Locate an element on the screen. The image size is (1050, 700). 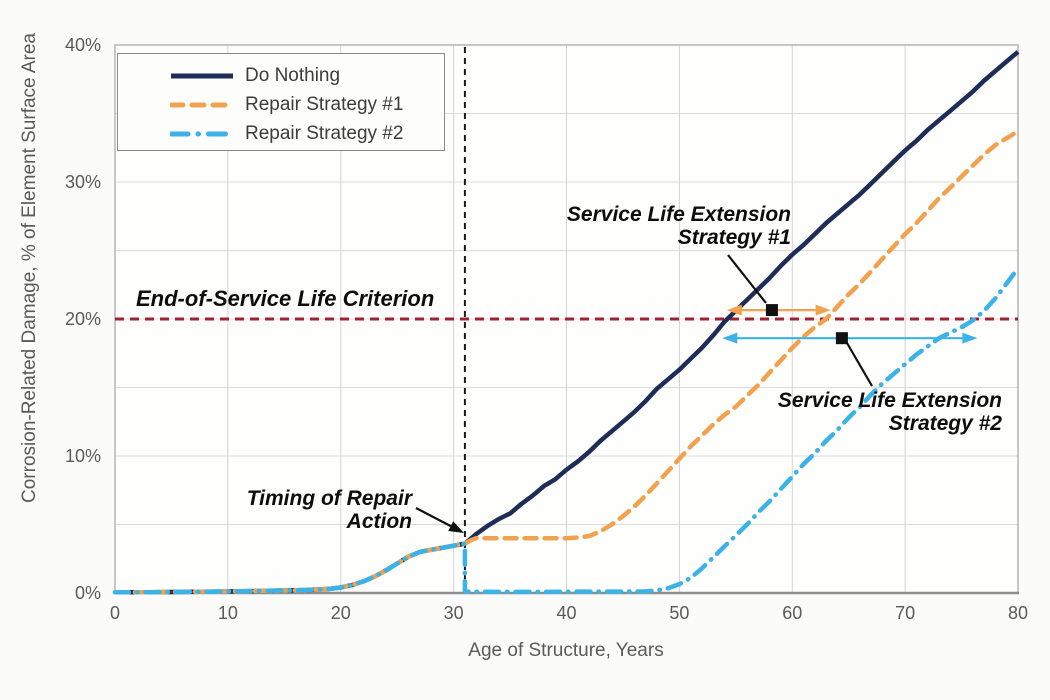
leader-arrow-head-timing is located at coordinates (456, 527).